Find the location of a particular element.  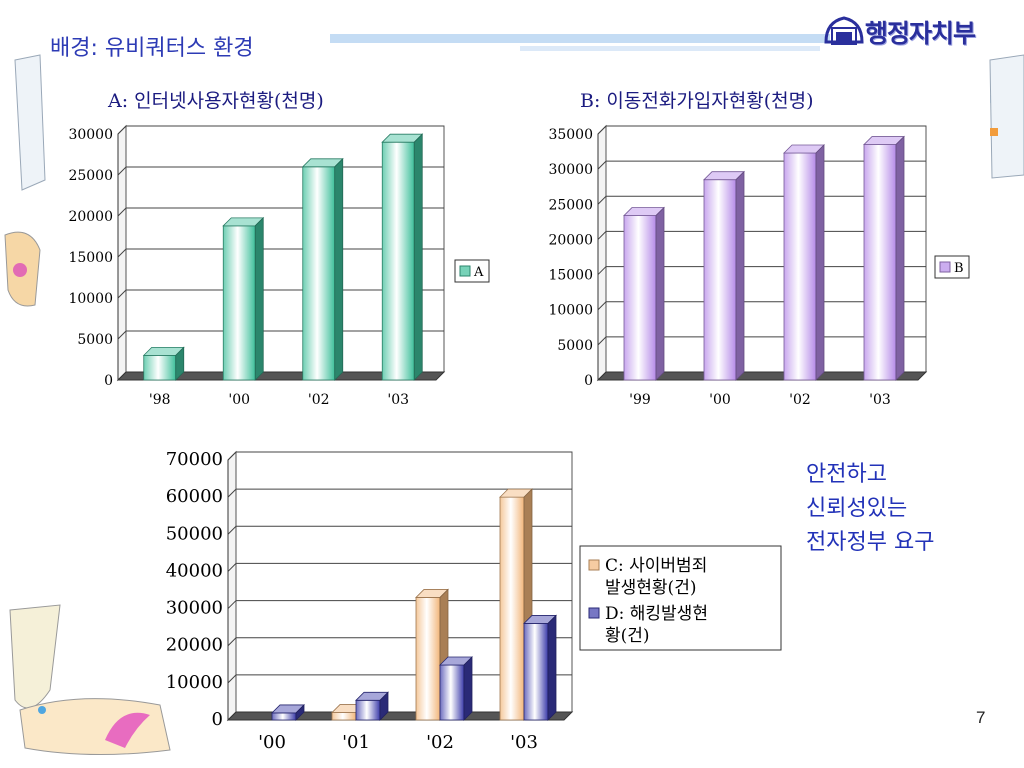

x-tick-label: '99 is located at coordinates (640, 400).